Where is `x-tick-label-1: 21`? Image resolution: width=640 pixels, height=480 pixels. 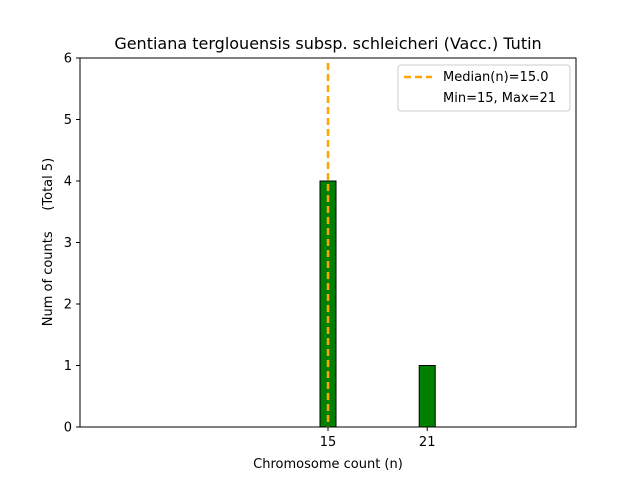 x-tick-label-1: 21 is located at coordinates (427, 442).